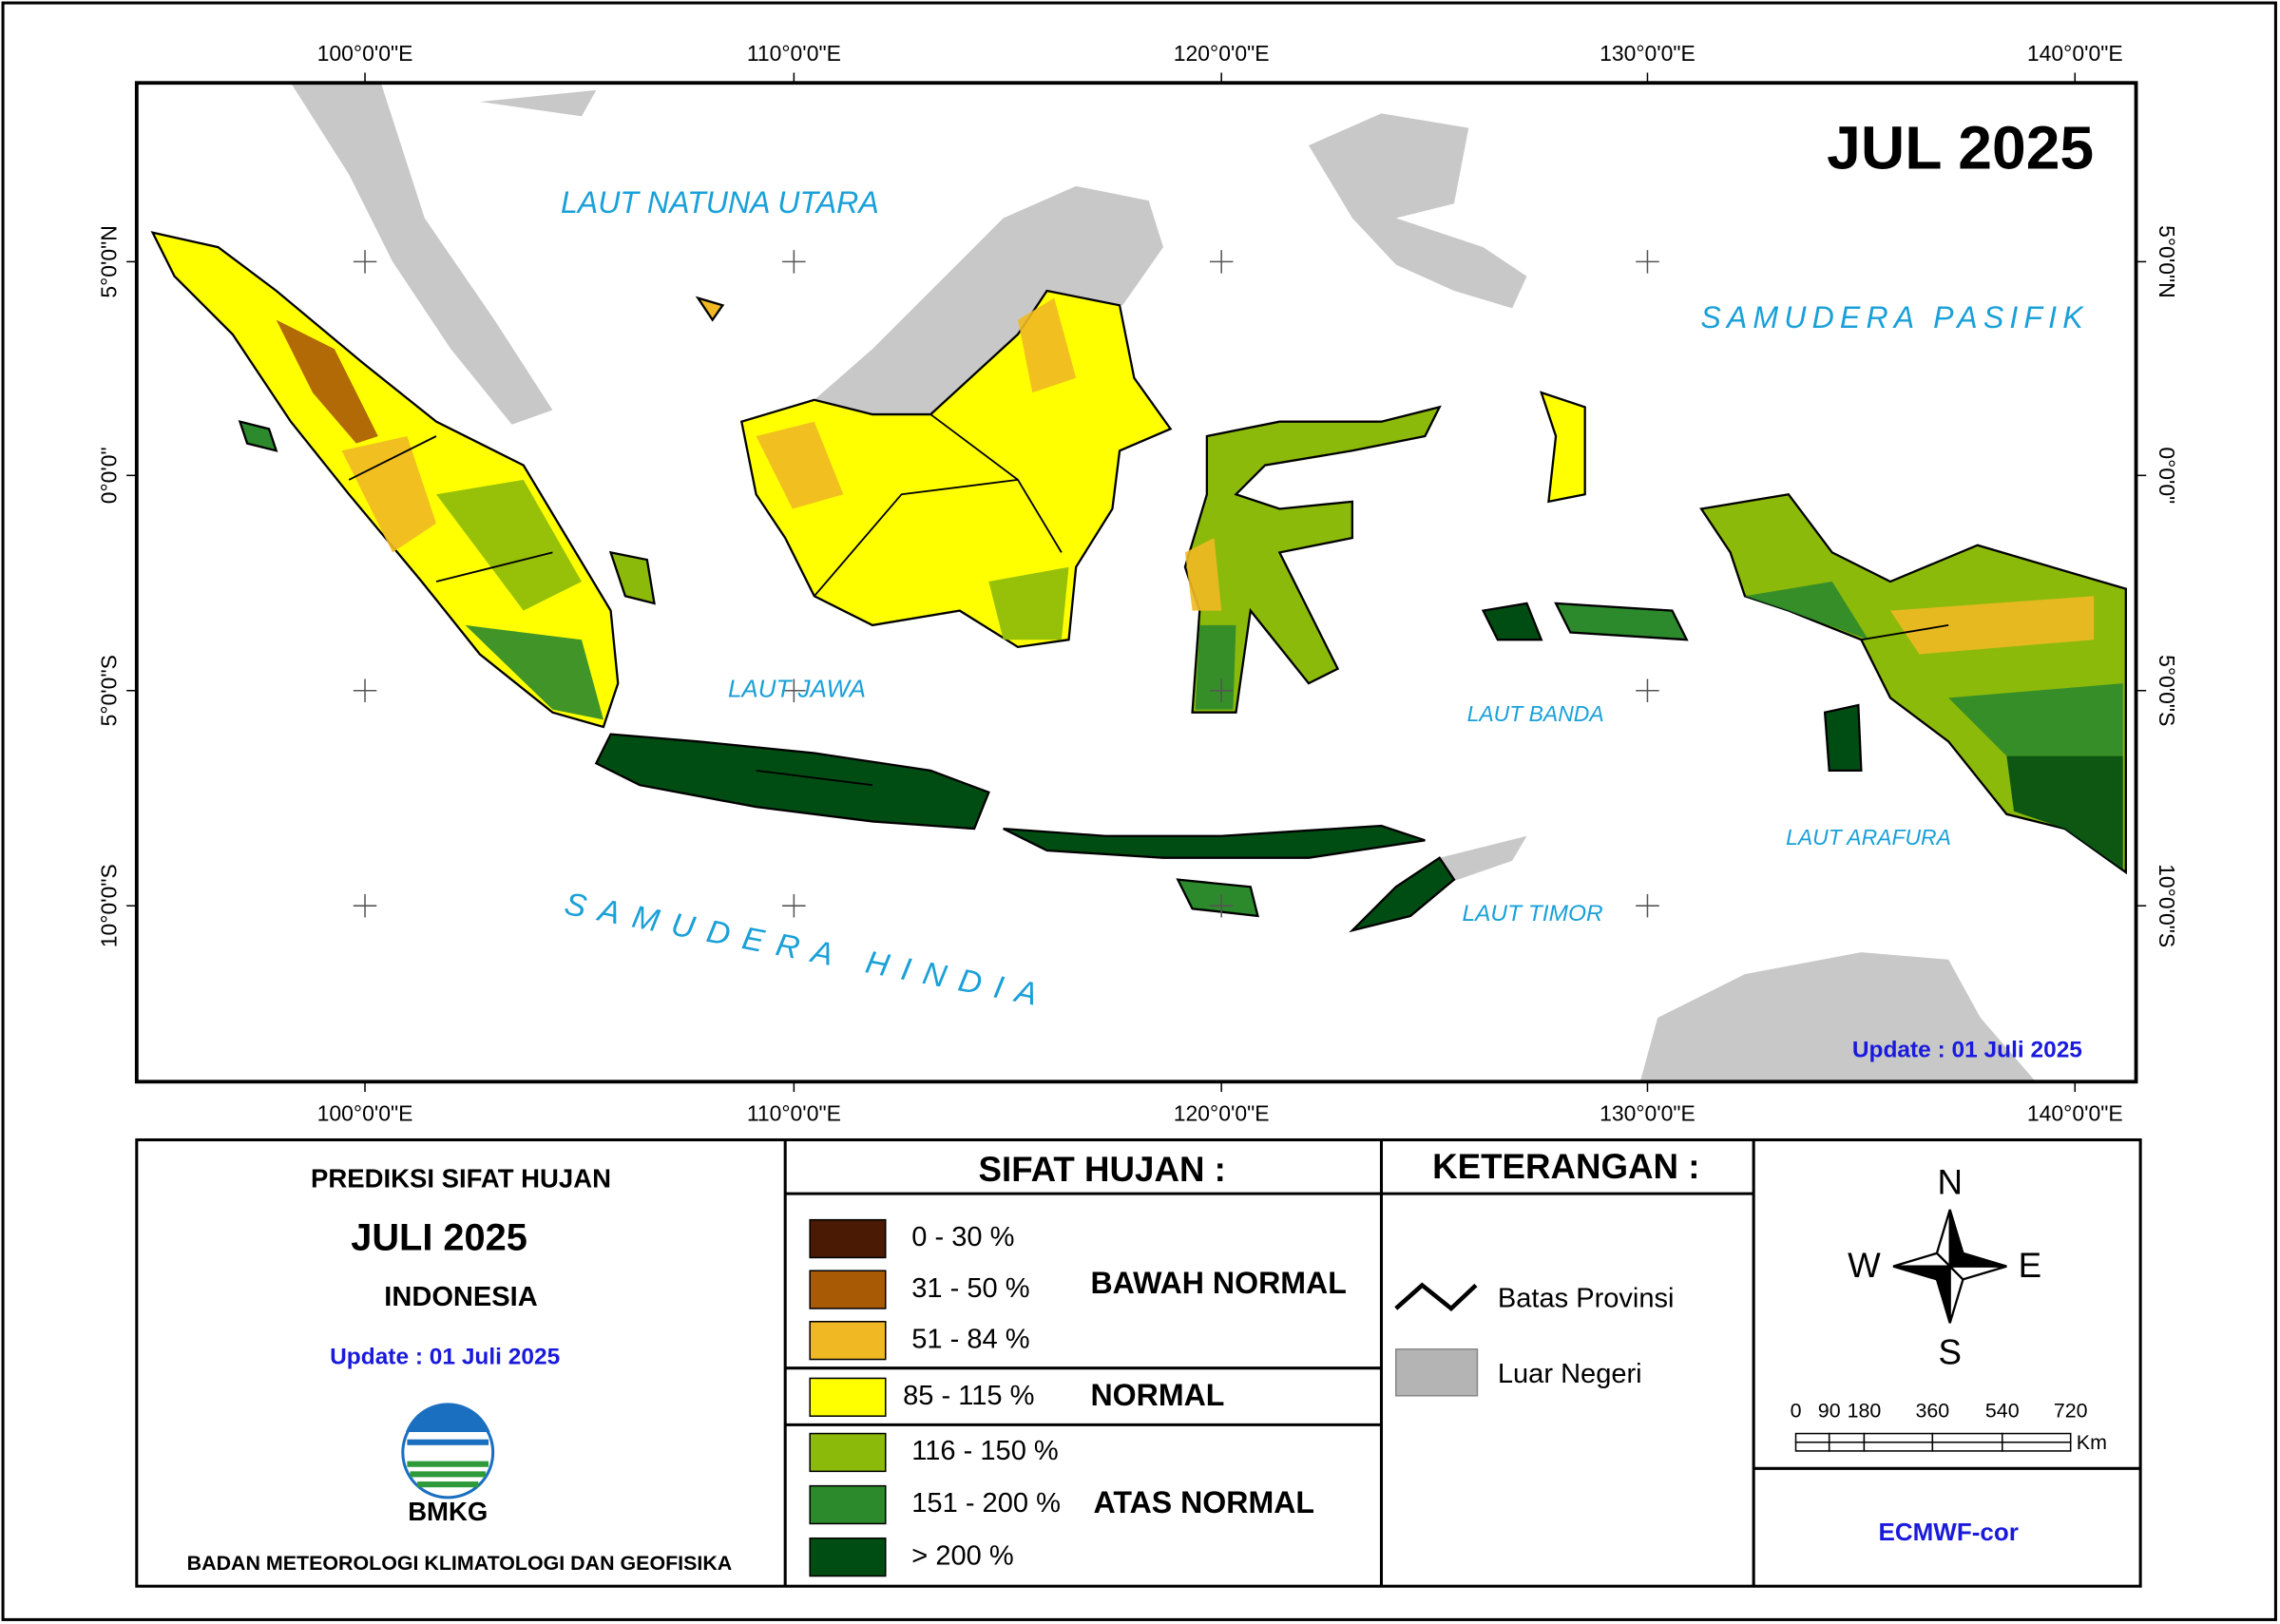  What do you see at coordinates (1949, 1266) in the screenshot?
I see `compass-rose` at bounding box center [1949, 1266].